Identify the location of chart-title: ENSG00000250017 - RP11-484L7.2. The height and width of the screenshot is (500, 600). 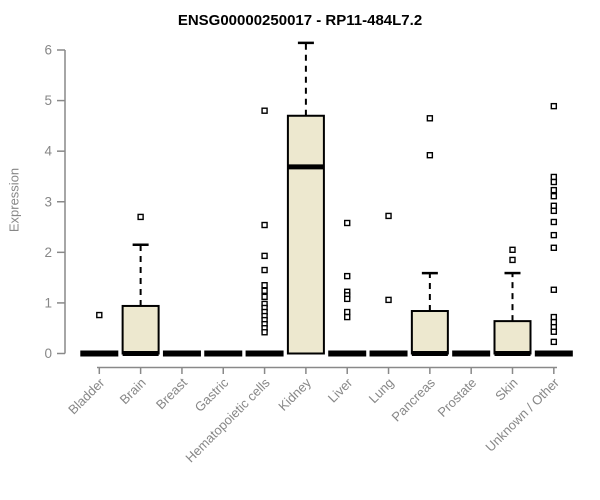
(300, 20).